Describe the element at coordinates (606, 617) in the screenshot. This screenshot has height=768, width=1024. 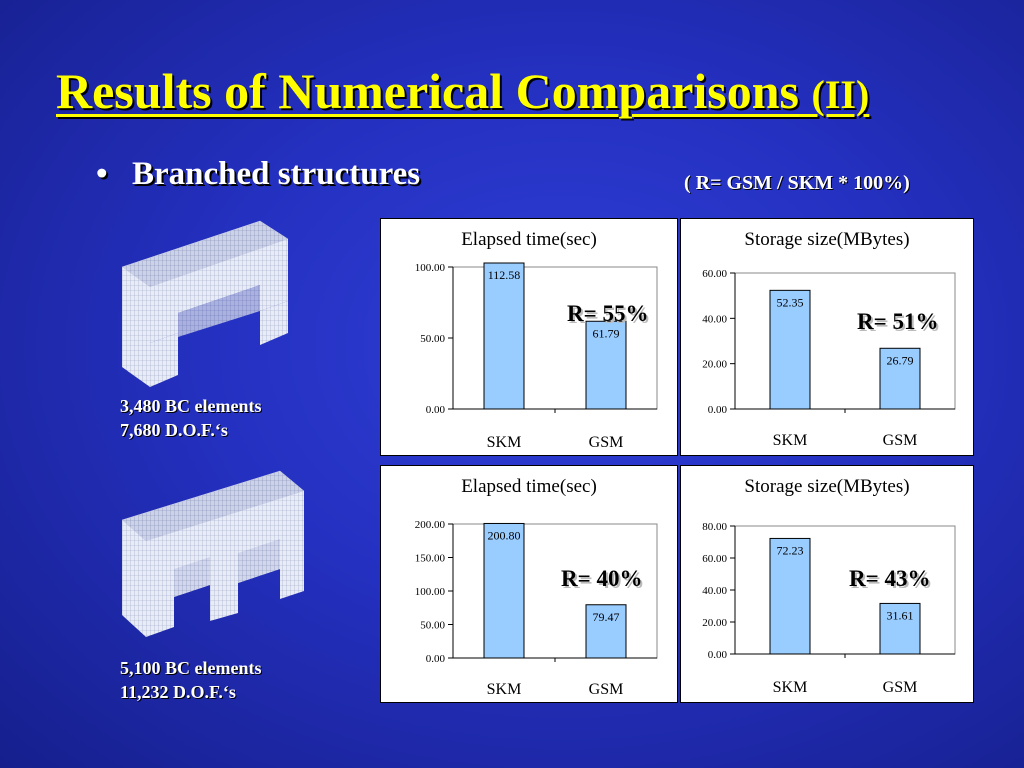
I see `bar-data-label: 79.47` at that location.